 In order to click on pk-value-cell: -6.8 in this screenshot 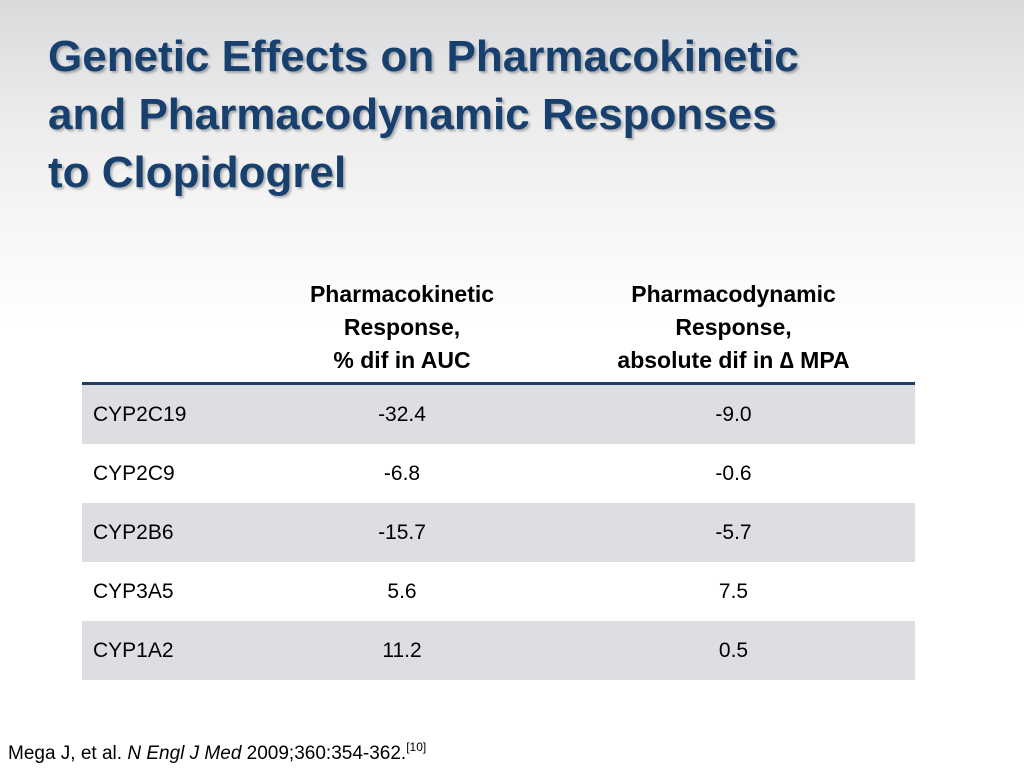, I will do `click(402, 473)`.